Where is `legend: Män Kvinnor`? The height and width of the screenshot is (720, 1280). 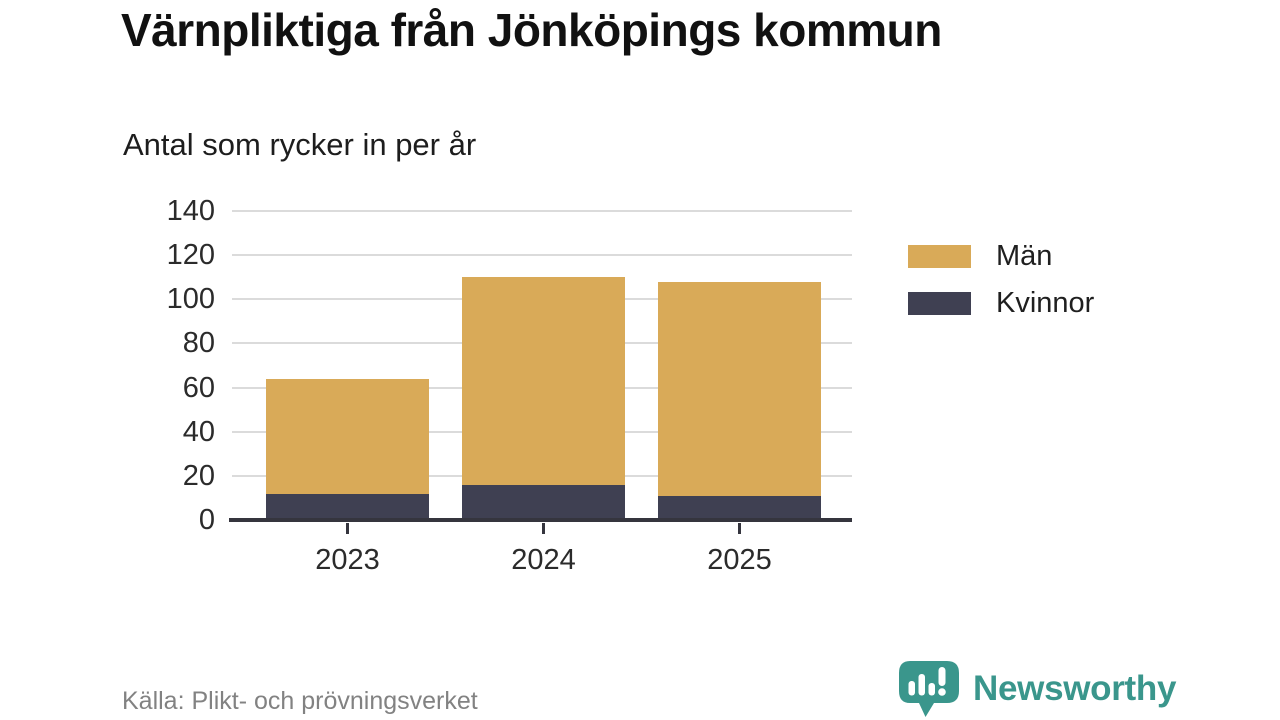
legend: Män Kvinnor is located at coordinates (1001, 289).